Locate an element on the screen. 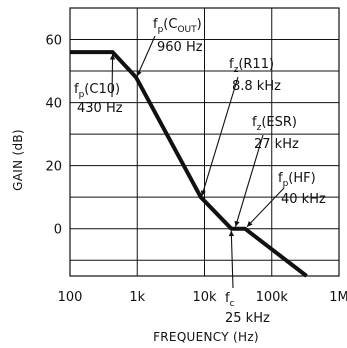 The width and height of the screenshot is (347, 348). x-tick-label: 10k is located at coordinates (204, 297).